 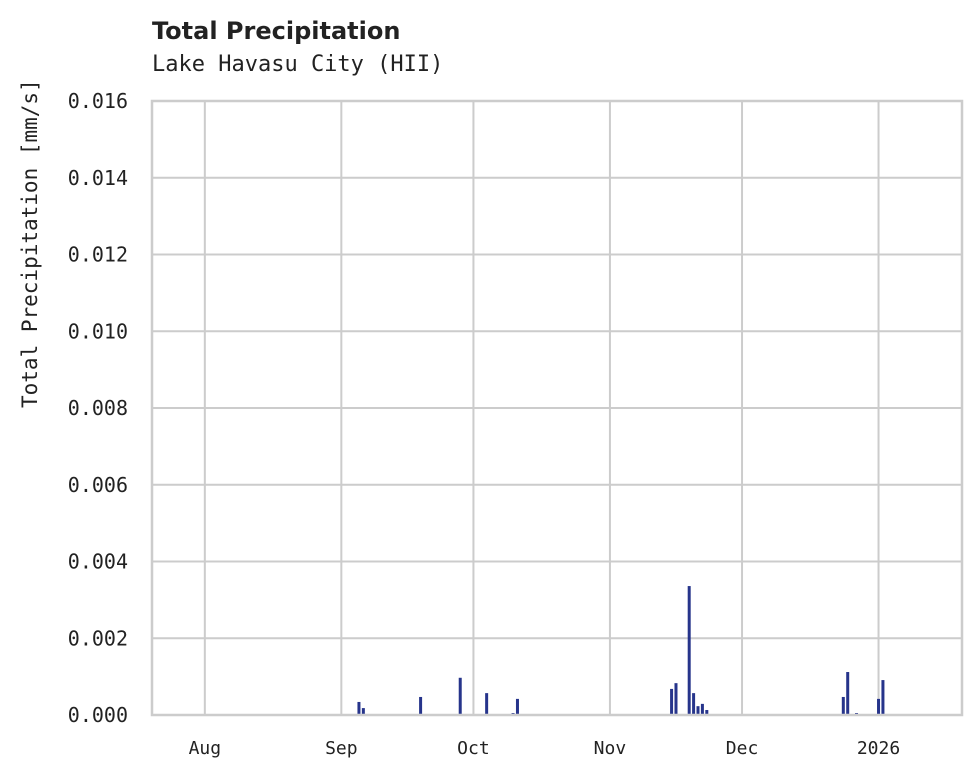 What do you see at coordinates (473, 748) in the screenshot?
I see `x-tick-label: Oct` at bounding box center [473, 748].